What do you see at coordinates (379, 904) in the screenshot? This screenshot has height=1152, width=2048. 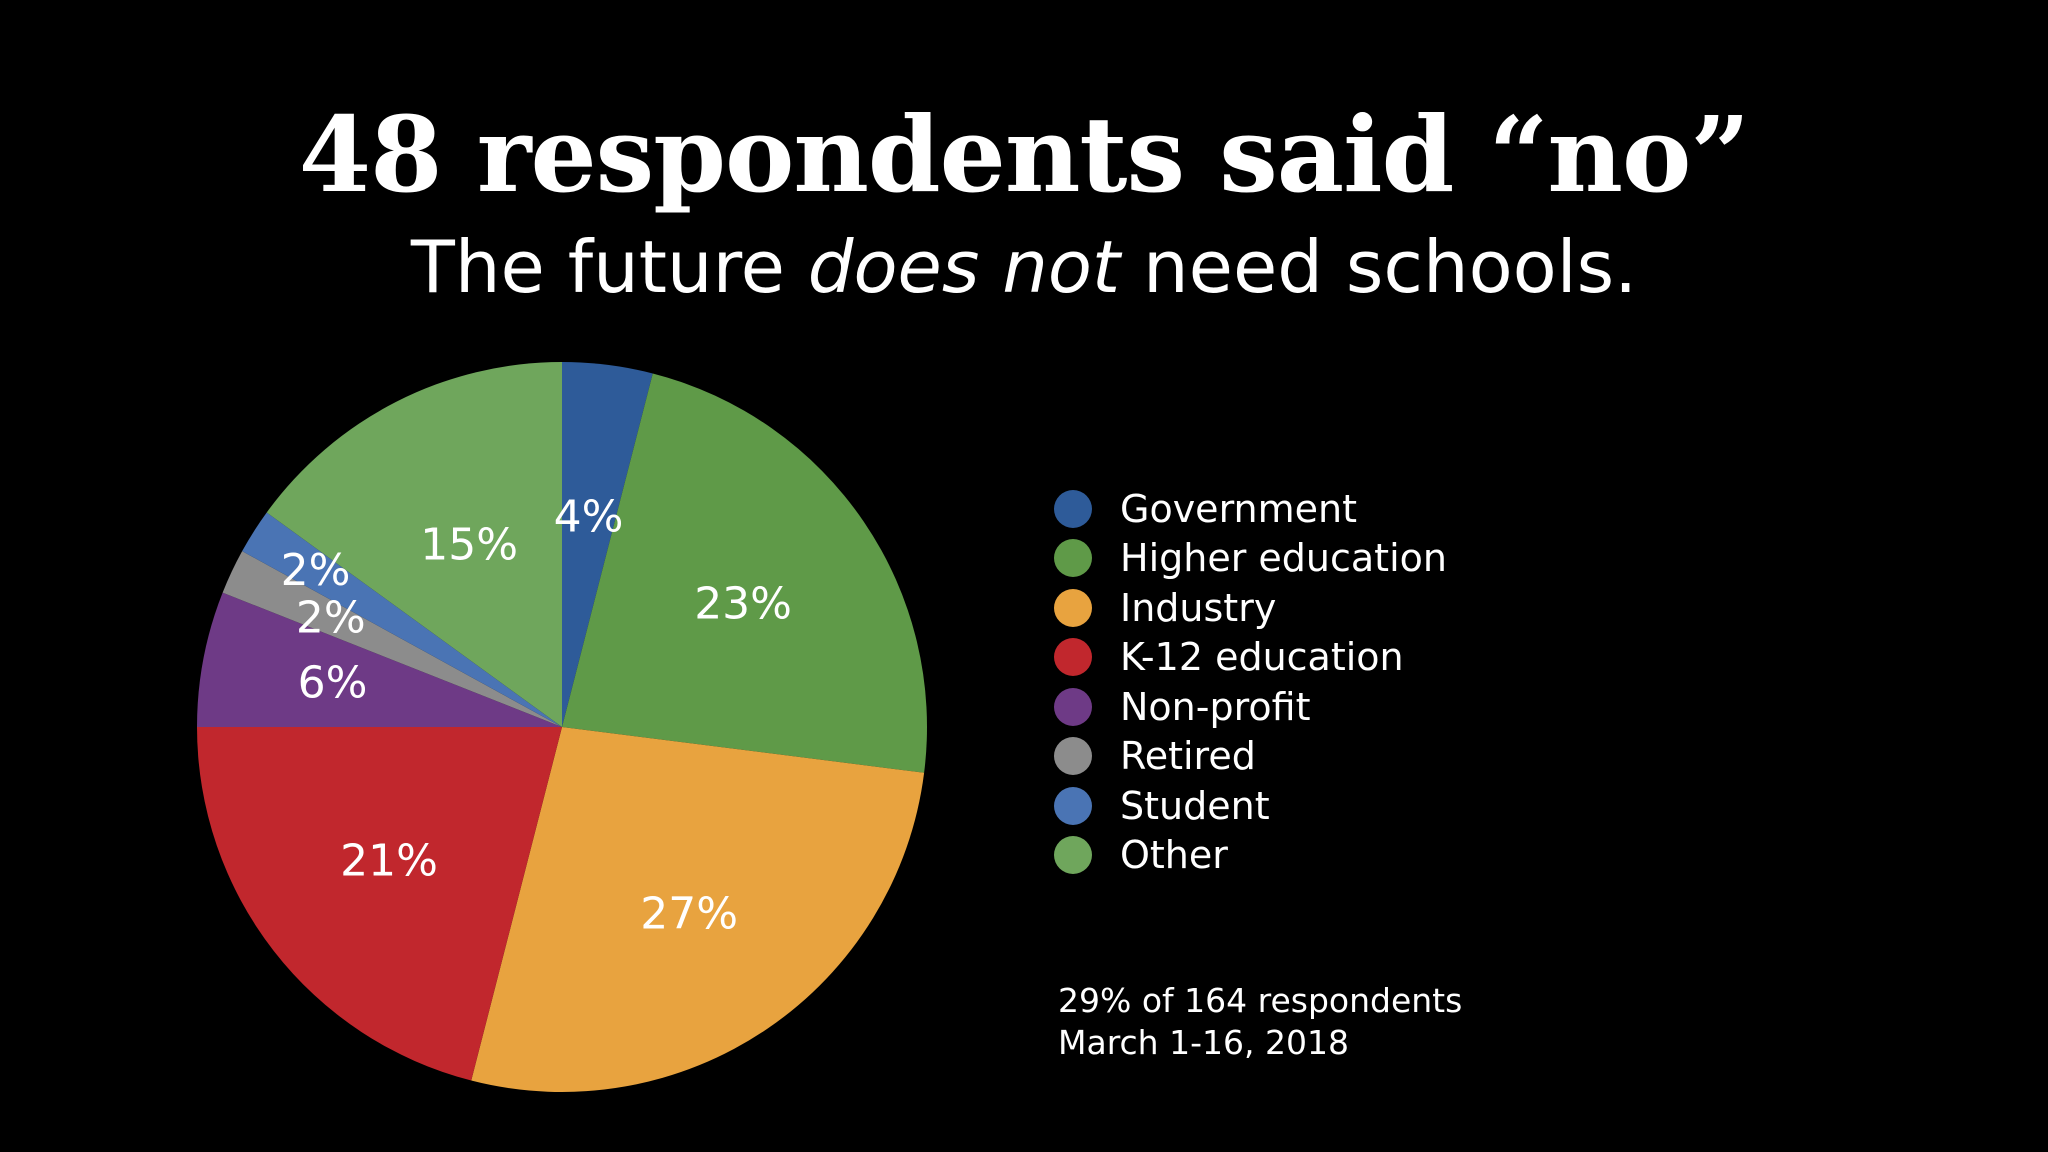 I see `pie-slice-k-12-education` at bounding box center [379, 904].